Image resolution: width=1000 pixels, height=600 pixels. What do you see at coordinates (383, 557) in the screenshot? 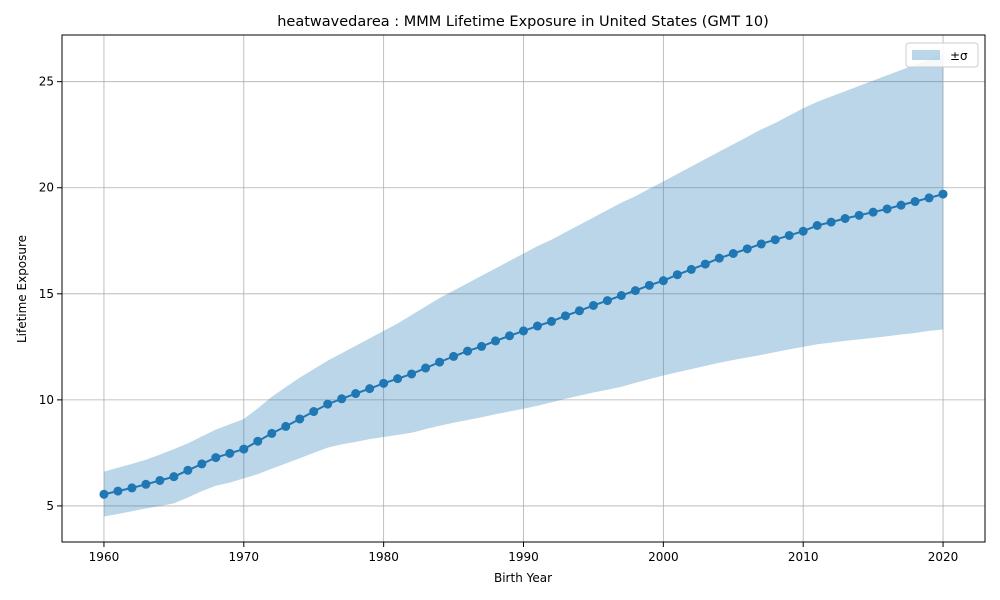
I see `x-tick-label: 1980` at bounding box center [383, 557].